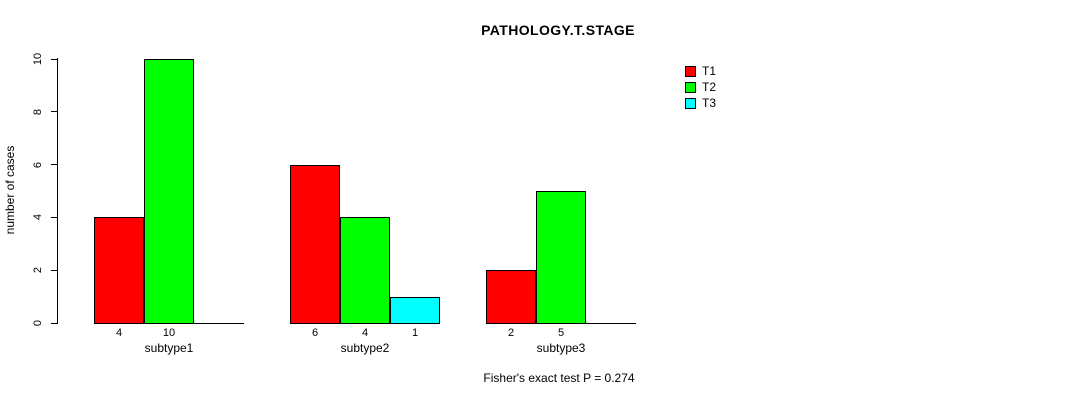  Describe the element at coordinates (415, 310) in the screenshot. I see `bar-T3-subtype2` at that location.